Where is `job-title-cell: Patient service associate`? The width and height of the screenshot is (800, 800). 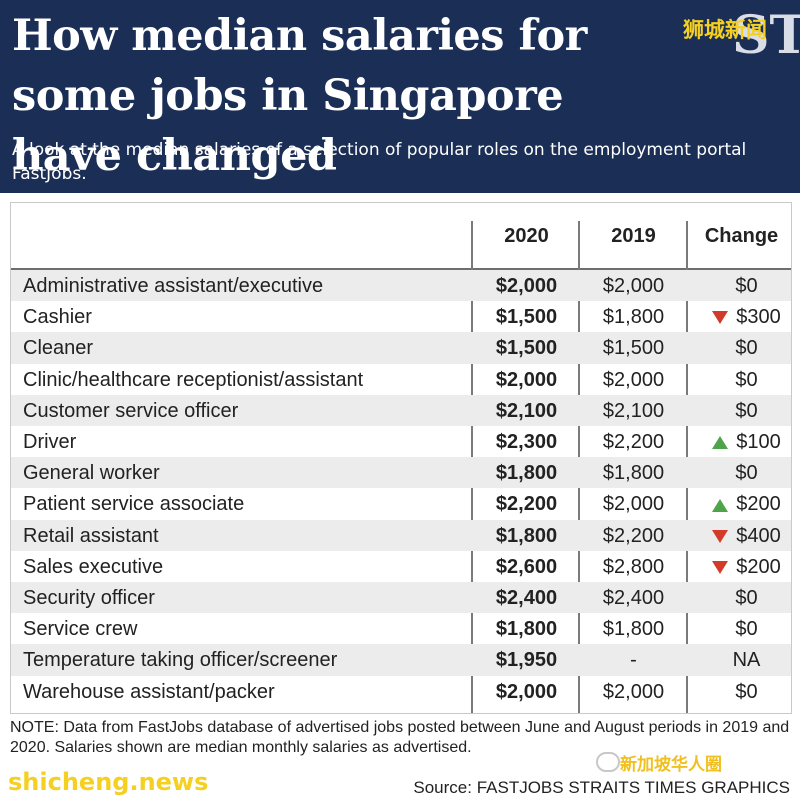 job-title-cell: Patient service associate is located at coordinates (134, 504).